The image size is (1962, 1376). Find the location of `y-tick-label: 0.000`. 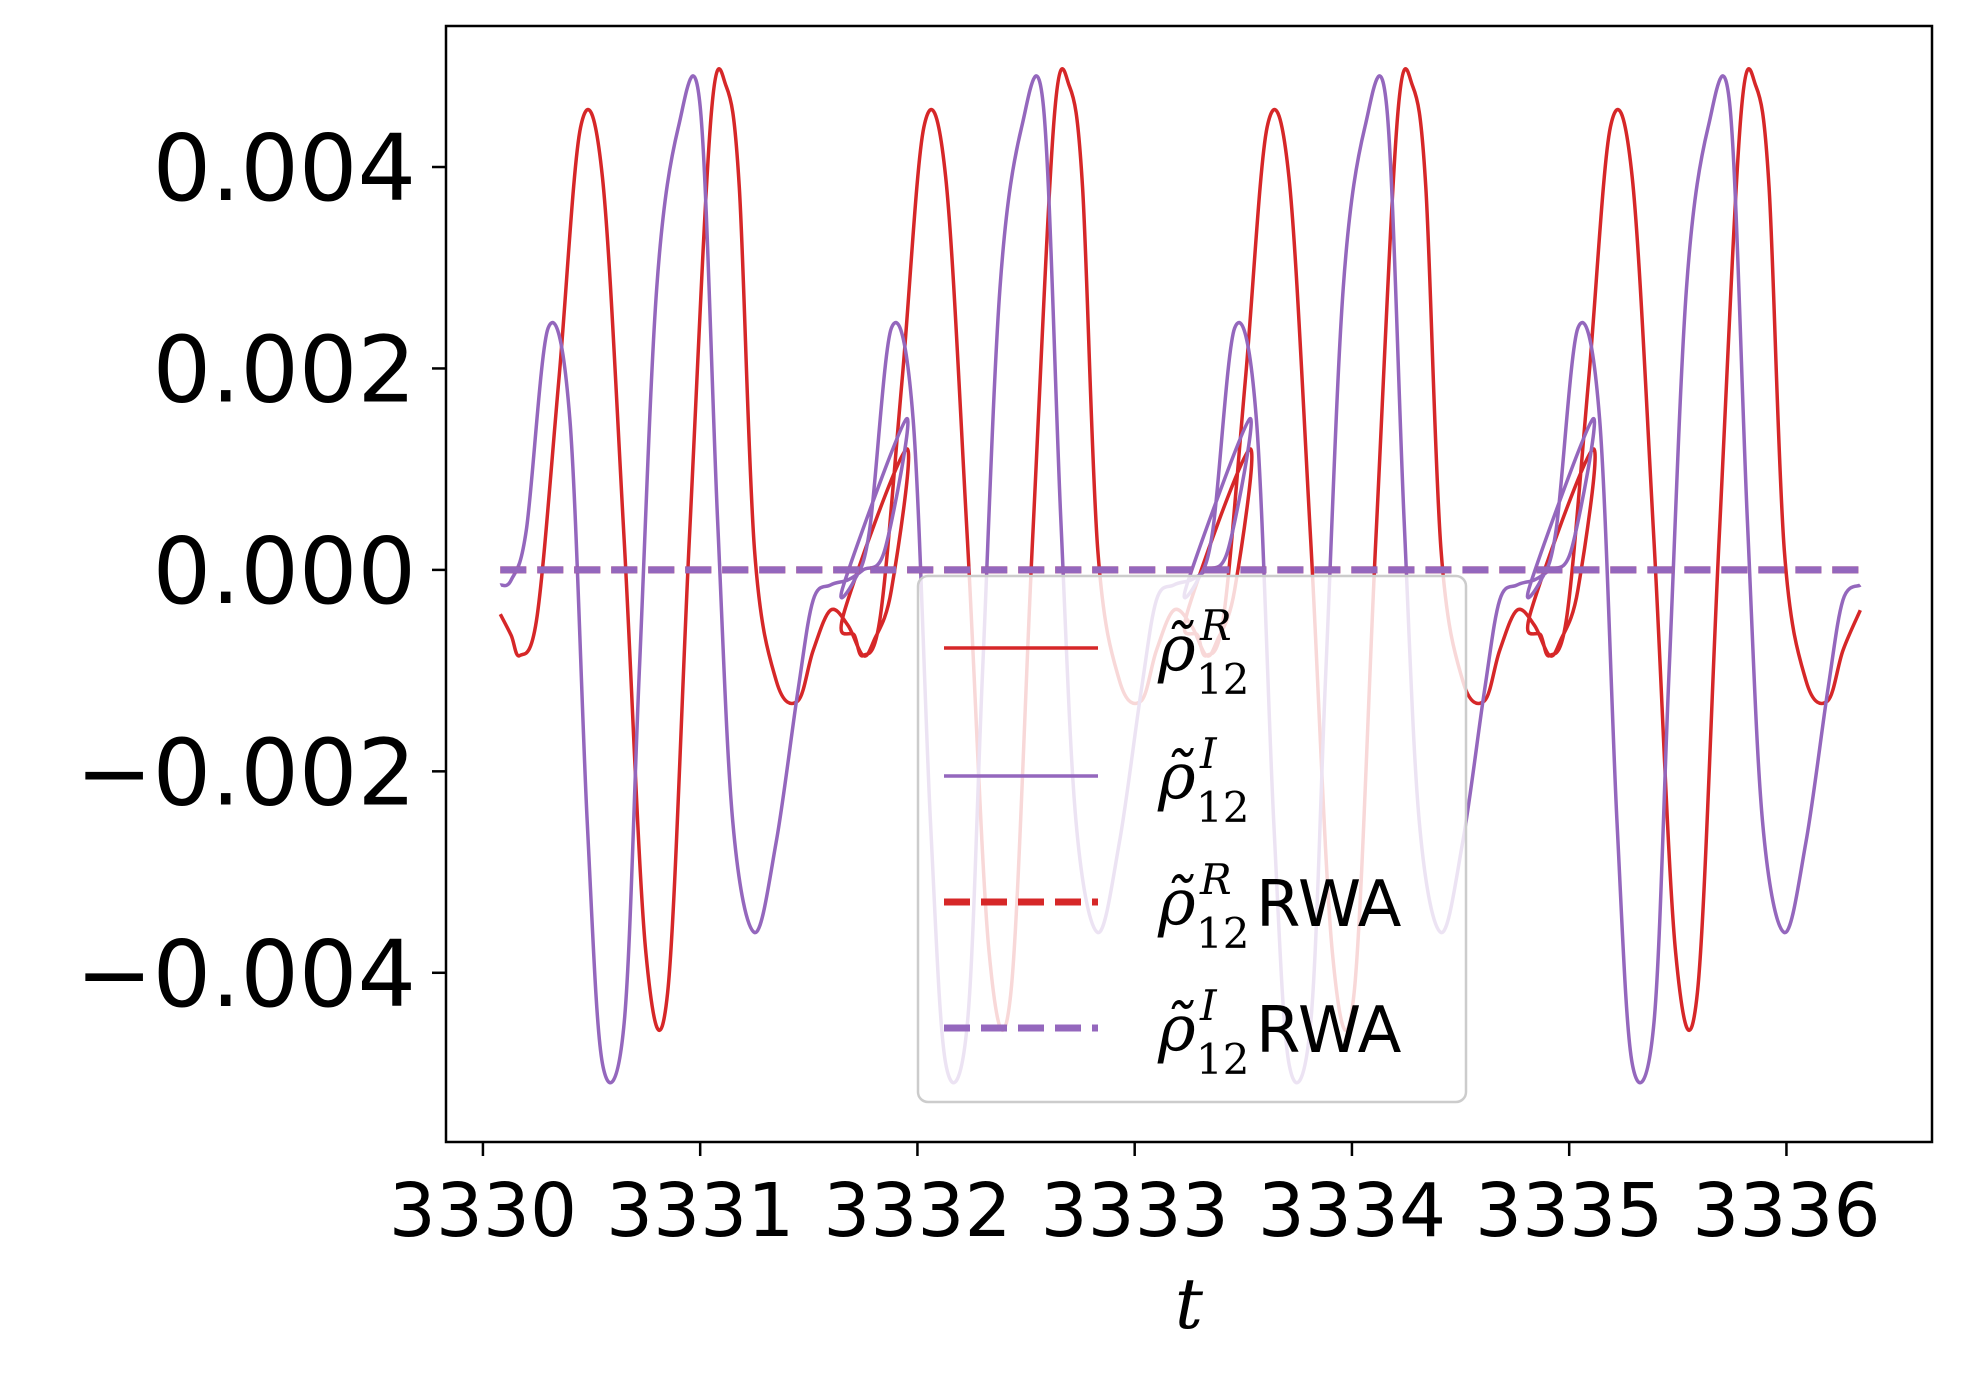

y-tick-label: 0.000 is located at coordinates (284, 571).